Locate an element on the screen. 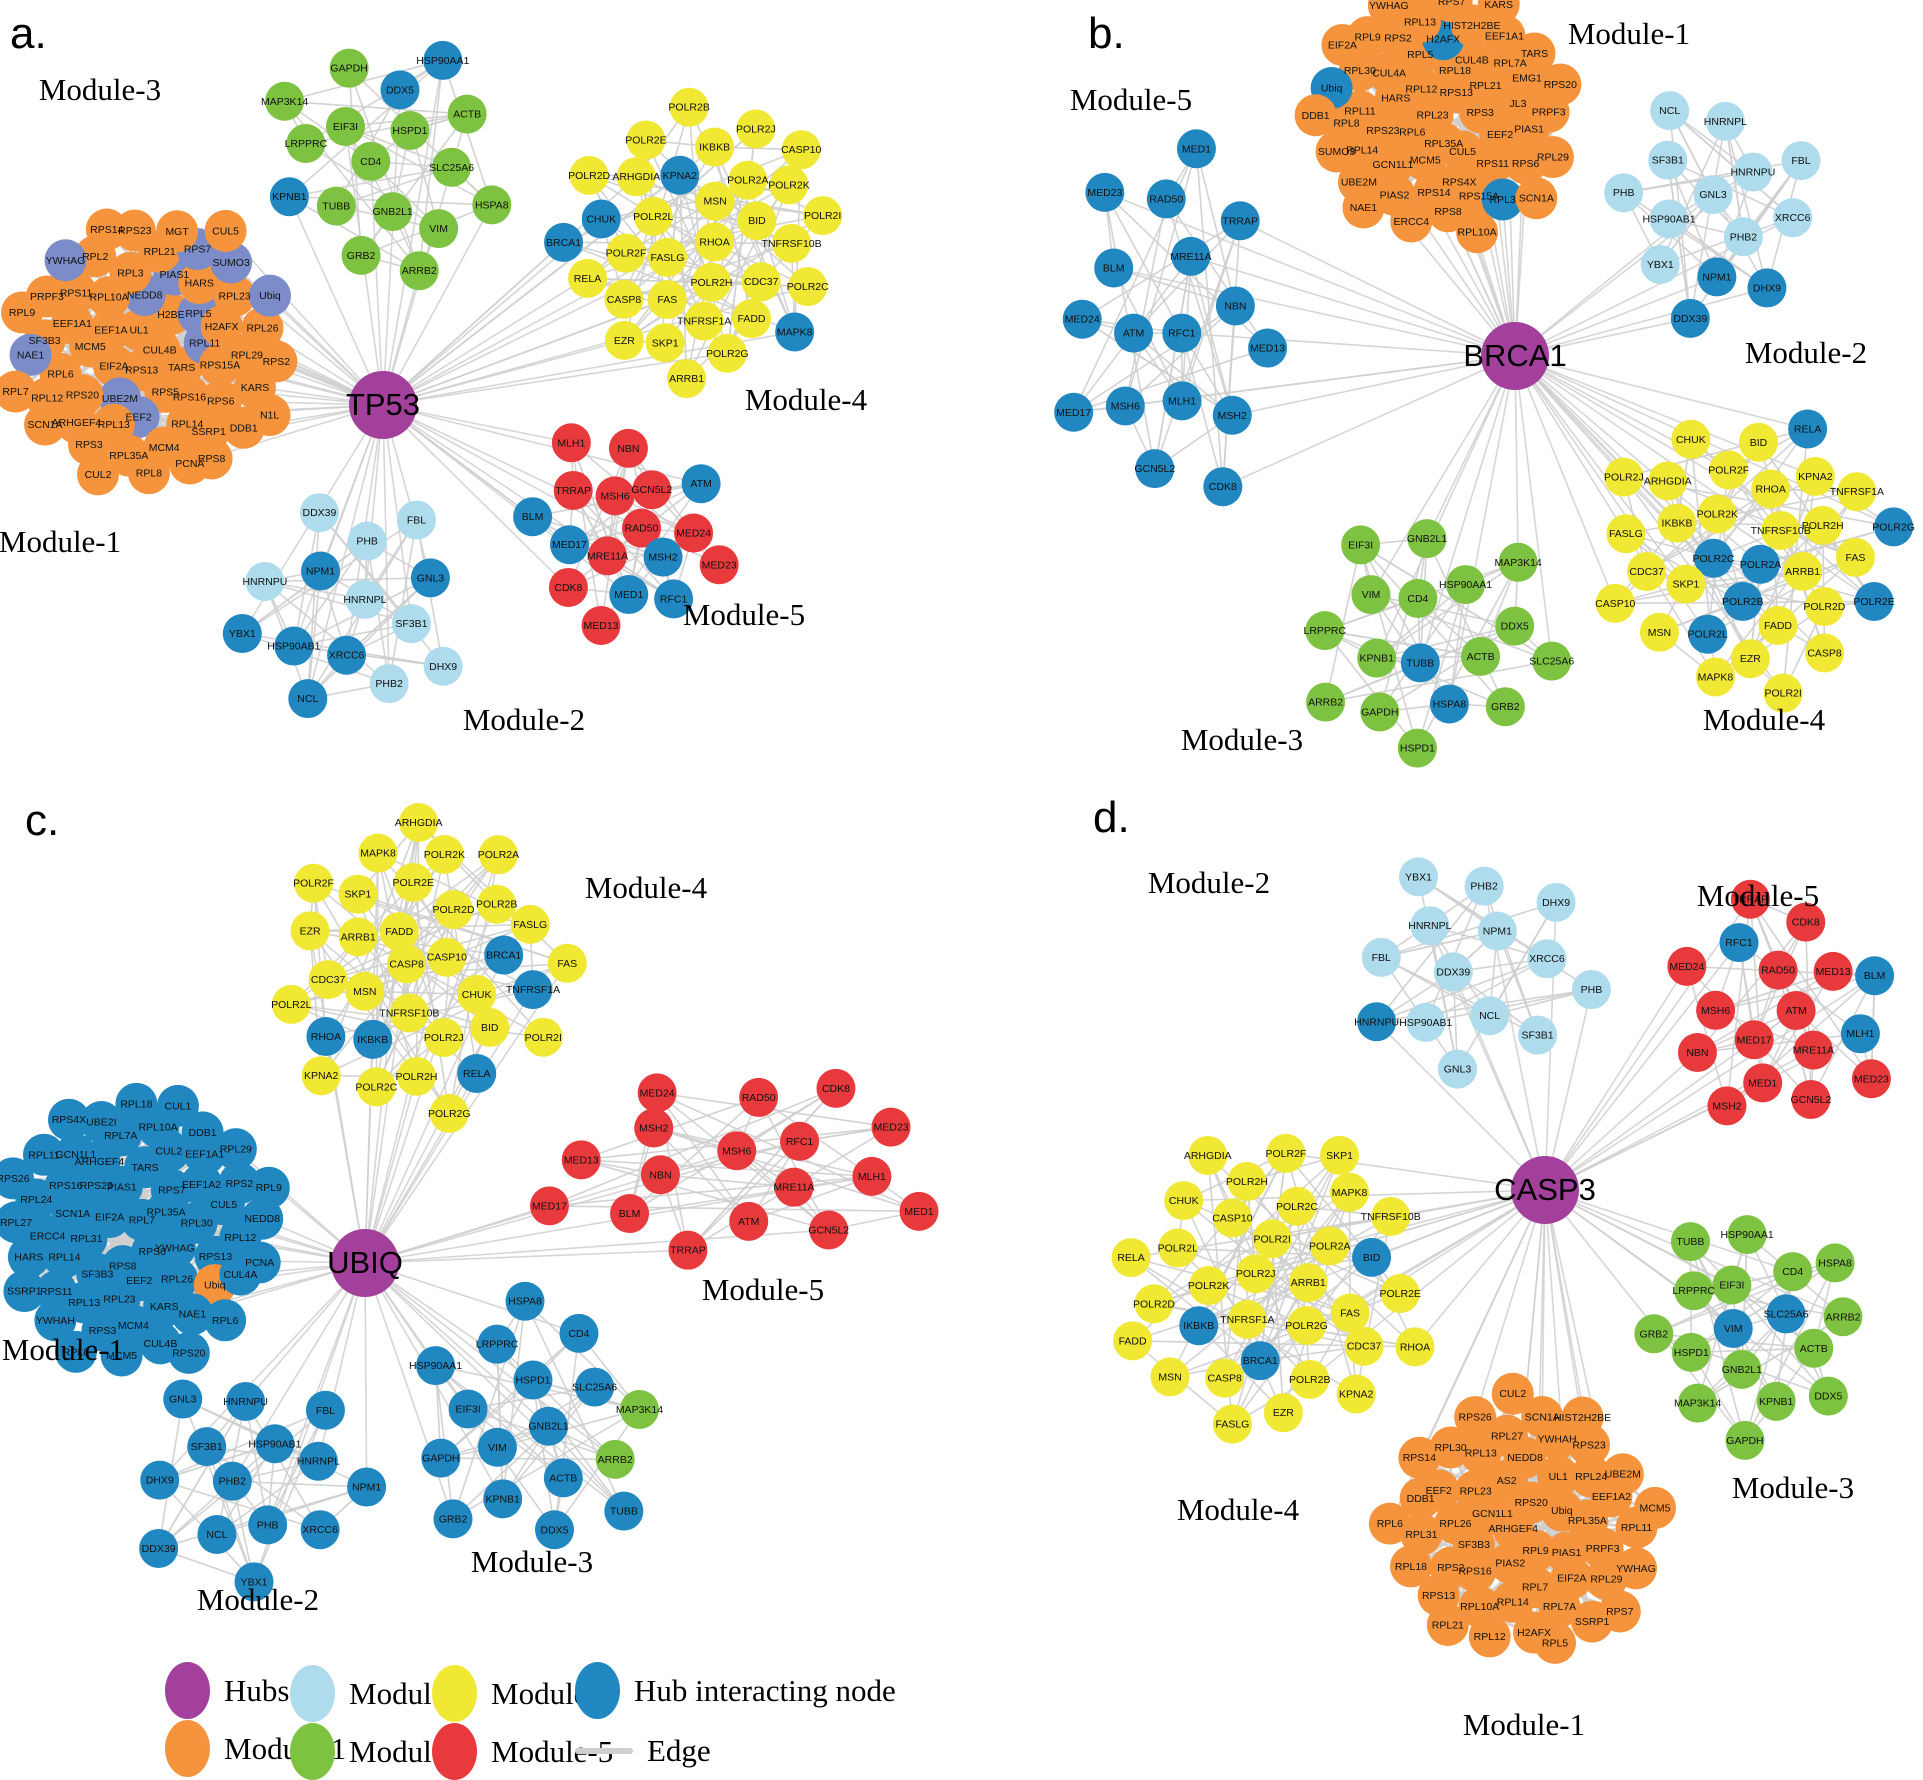  gene-node-CASP8 is located at coordinates (1824, 652).